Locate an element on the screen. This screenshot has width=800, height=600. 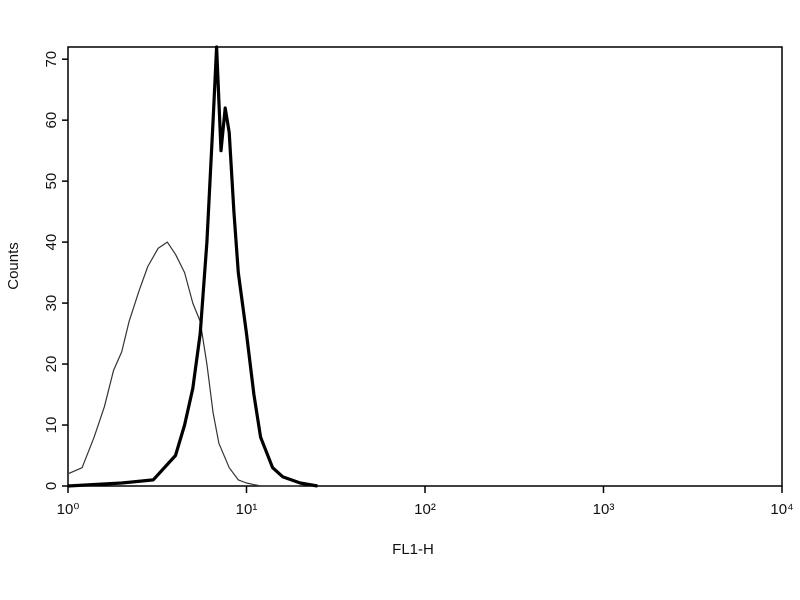
x-tick-label: 10³ is located at coordinates (604, 509).